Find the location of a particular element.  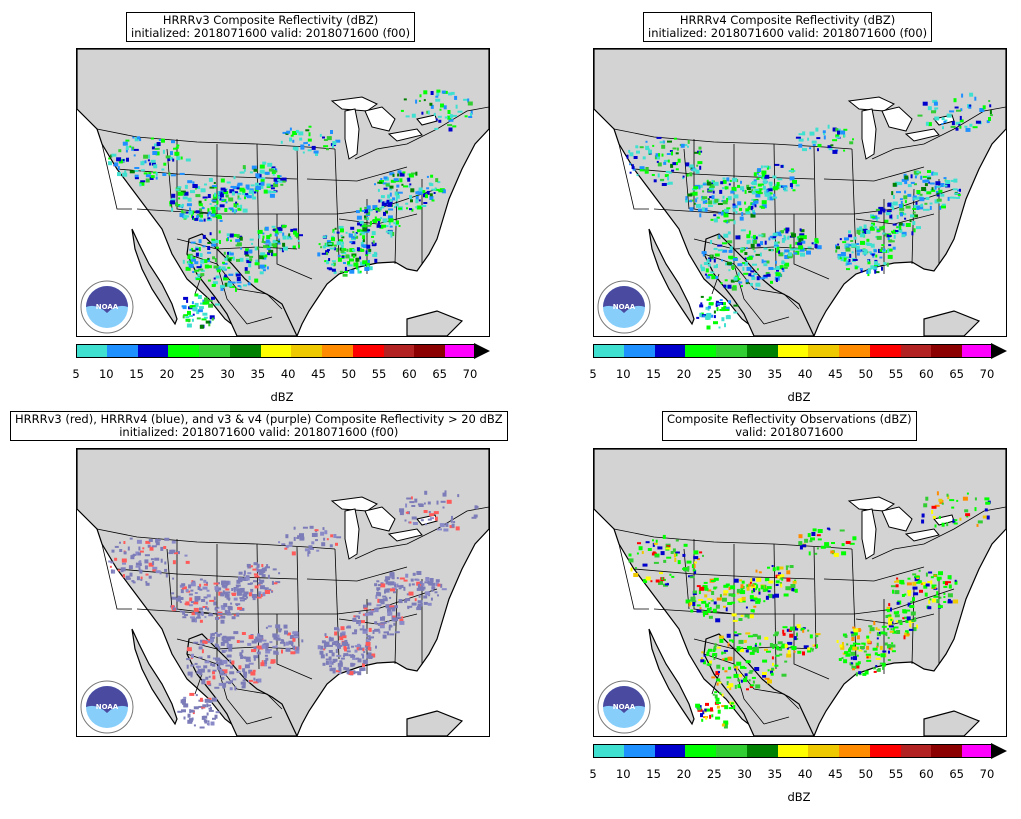

colorbar-tick-label: 50 is located at coordinates (349, 374).